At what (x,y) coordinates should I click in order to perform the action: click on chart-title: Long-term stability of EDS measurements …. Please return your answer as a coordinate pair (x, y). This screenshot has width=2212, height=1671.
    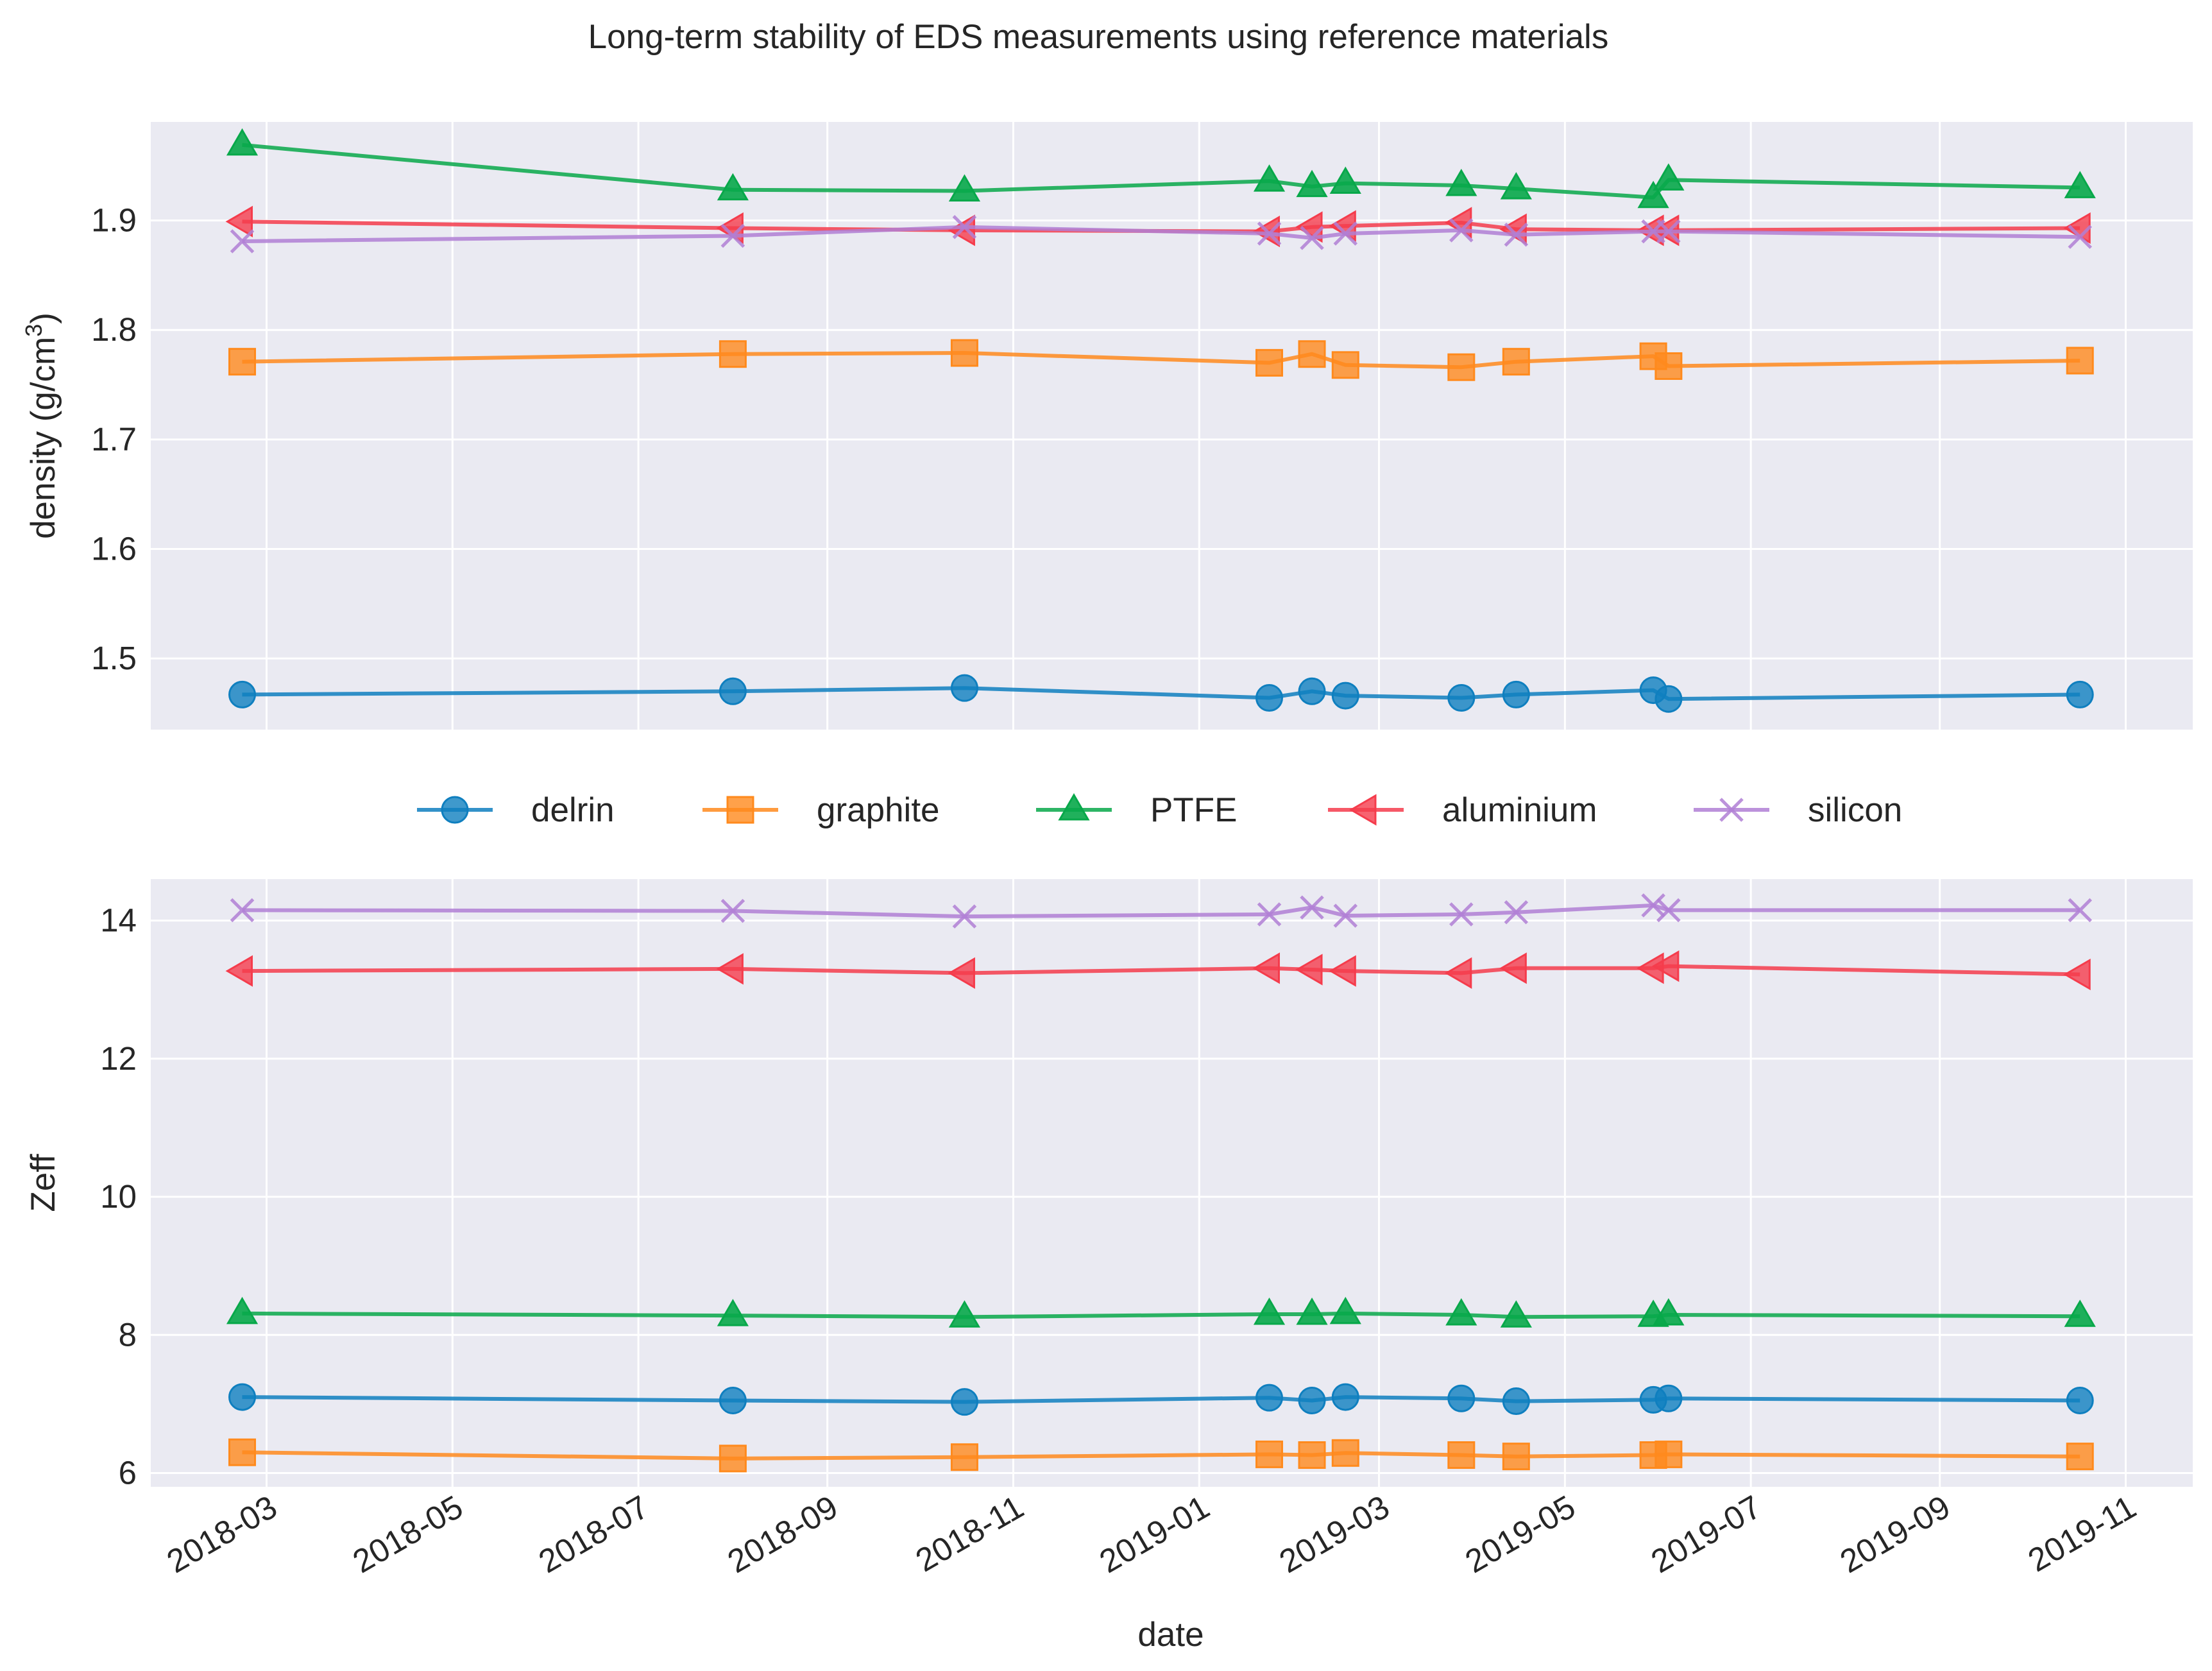
    Looking at the image, I should click on (1098, 37).